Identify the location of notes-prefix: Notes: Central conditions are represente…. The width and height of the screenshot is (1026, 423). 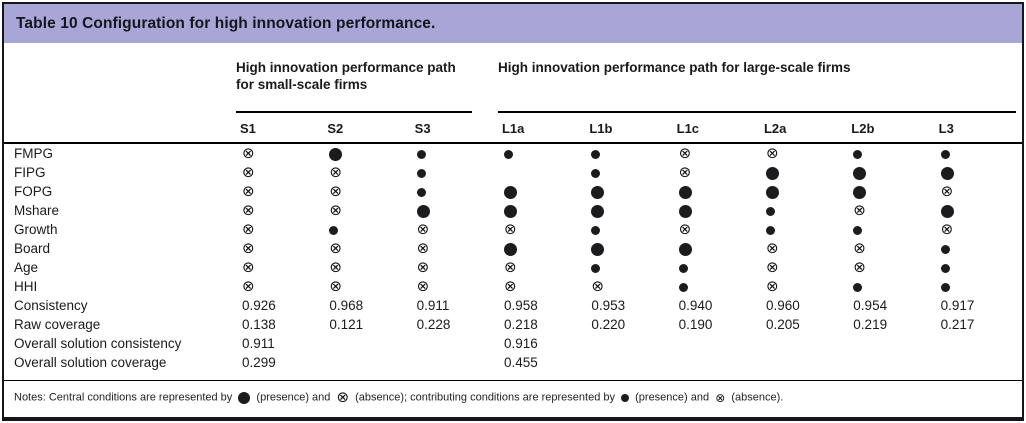
(123, 397).